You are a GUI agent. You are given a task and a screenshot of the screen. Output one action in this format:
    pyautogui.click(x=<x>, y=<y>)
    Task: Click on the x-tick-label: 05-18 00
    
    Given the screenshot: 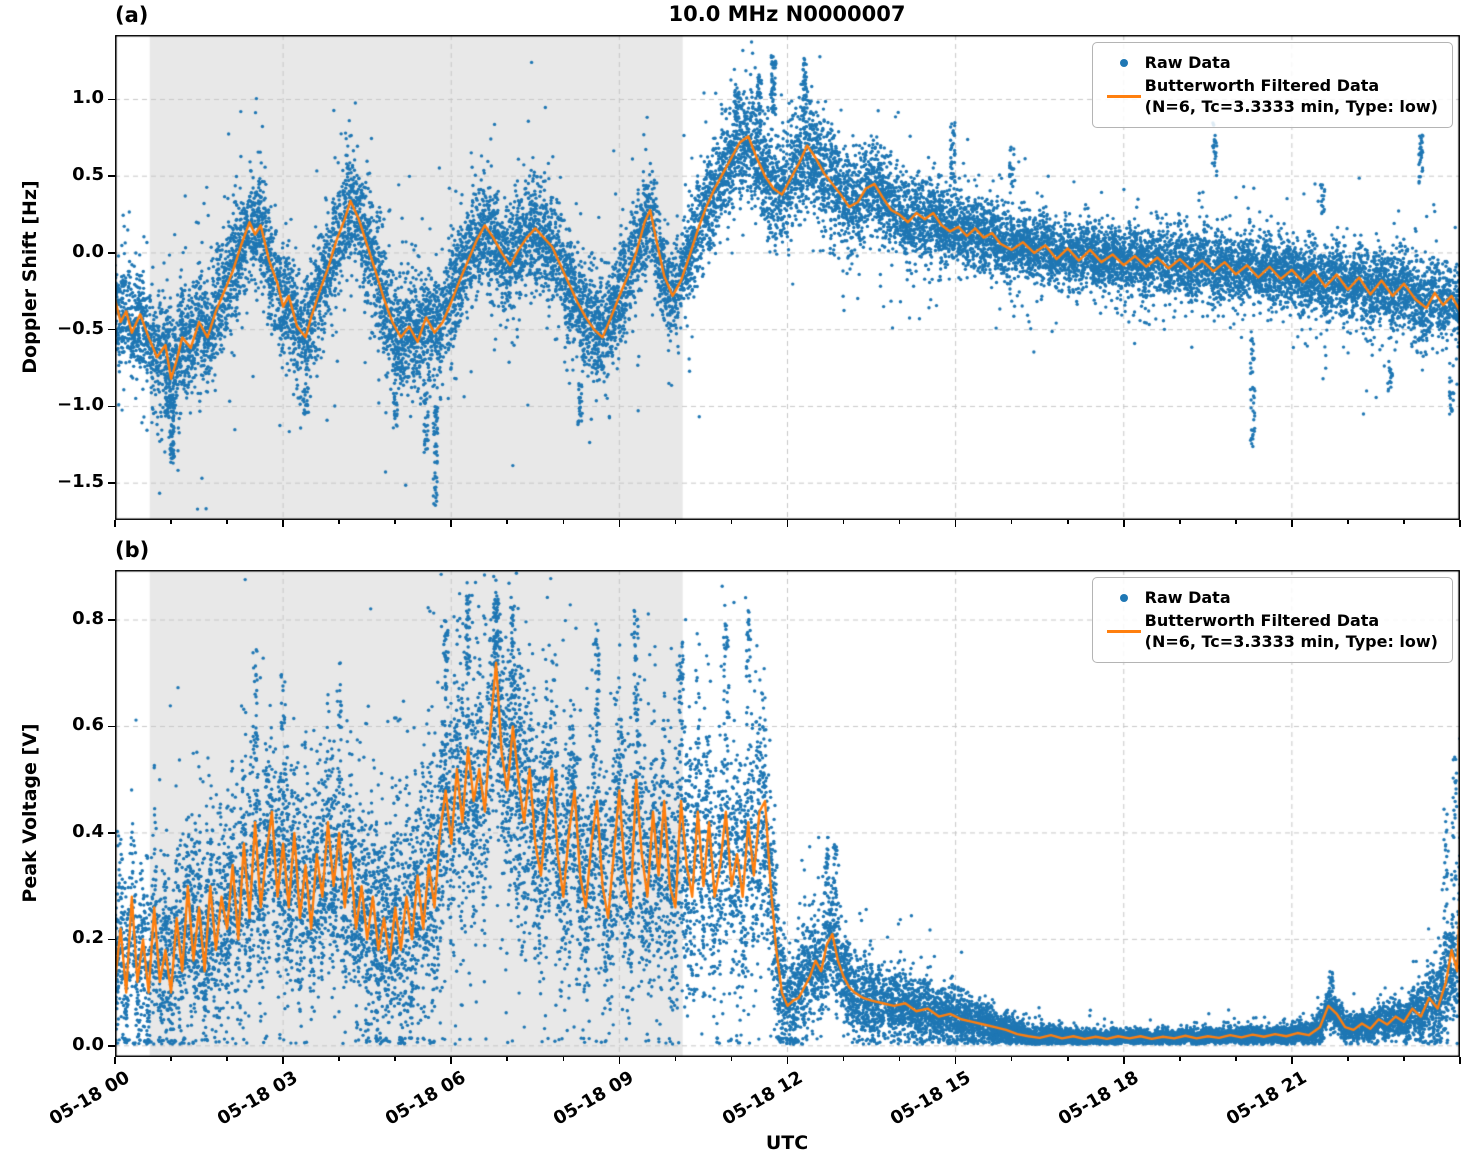 What is the action you would take?
    pyautogui.click(x=90, y=1098)
    